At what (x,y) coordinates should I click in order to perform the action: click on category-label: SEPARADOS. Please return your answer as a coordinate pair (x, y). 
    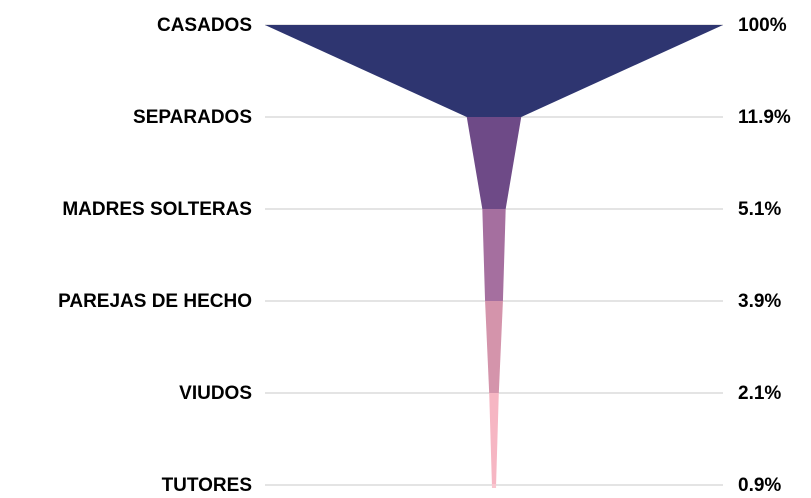
    Looking at the image, I should click on (192, 117).